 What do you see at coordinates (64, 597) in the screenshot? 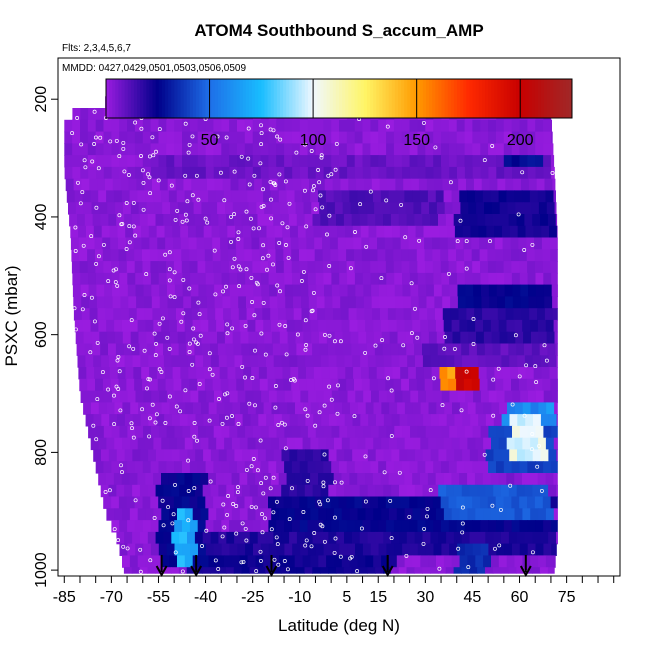
I see `x-tick-label: -85` at bounding box center [64, 597].